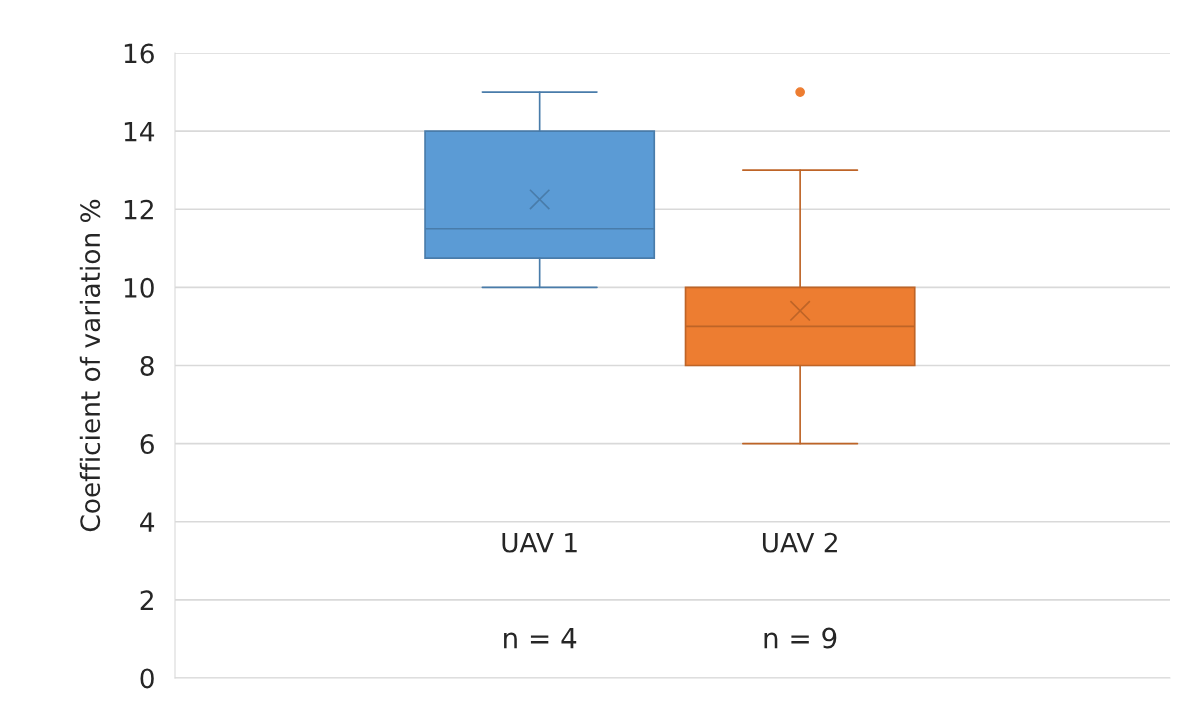 Image resolution: width=1188 pixels, height=721 pixels. What do you see at coordinates (139, 287) in the screenshot?
I see `y-tick-label: 10` at bounding box center [139, 287].